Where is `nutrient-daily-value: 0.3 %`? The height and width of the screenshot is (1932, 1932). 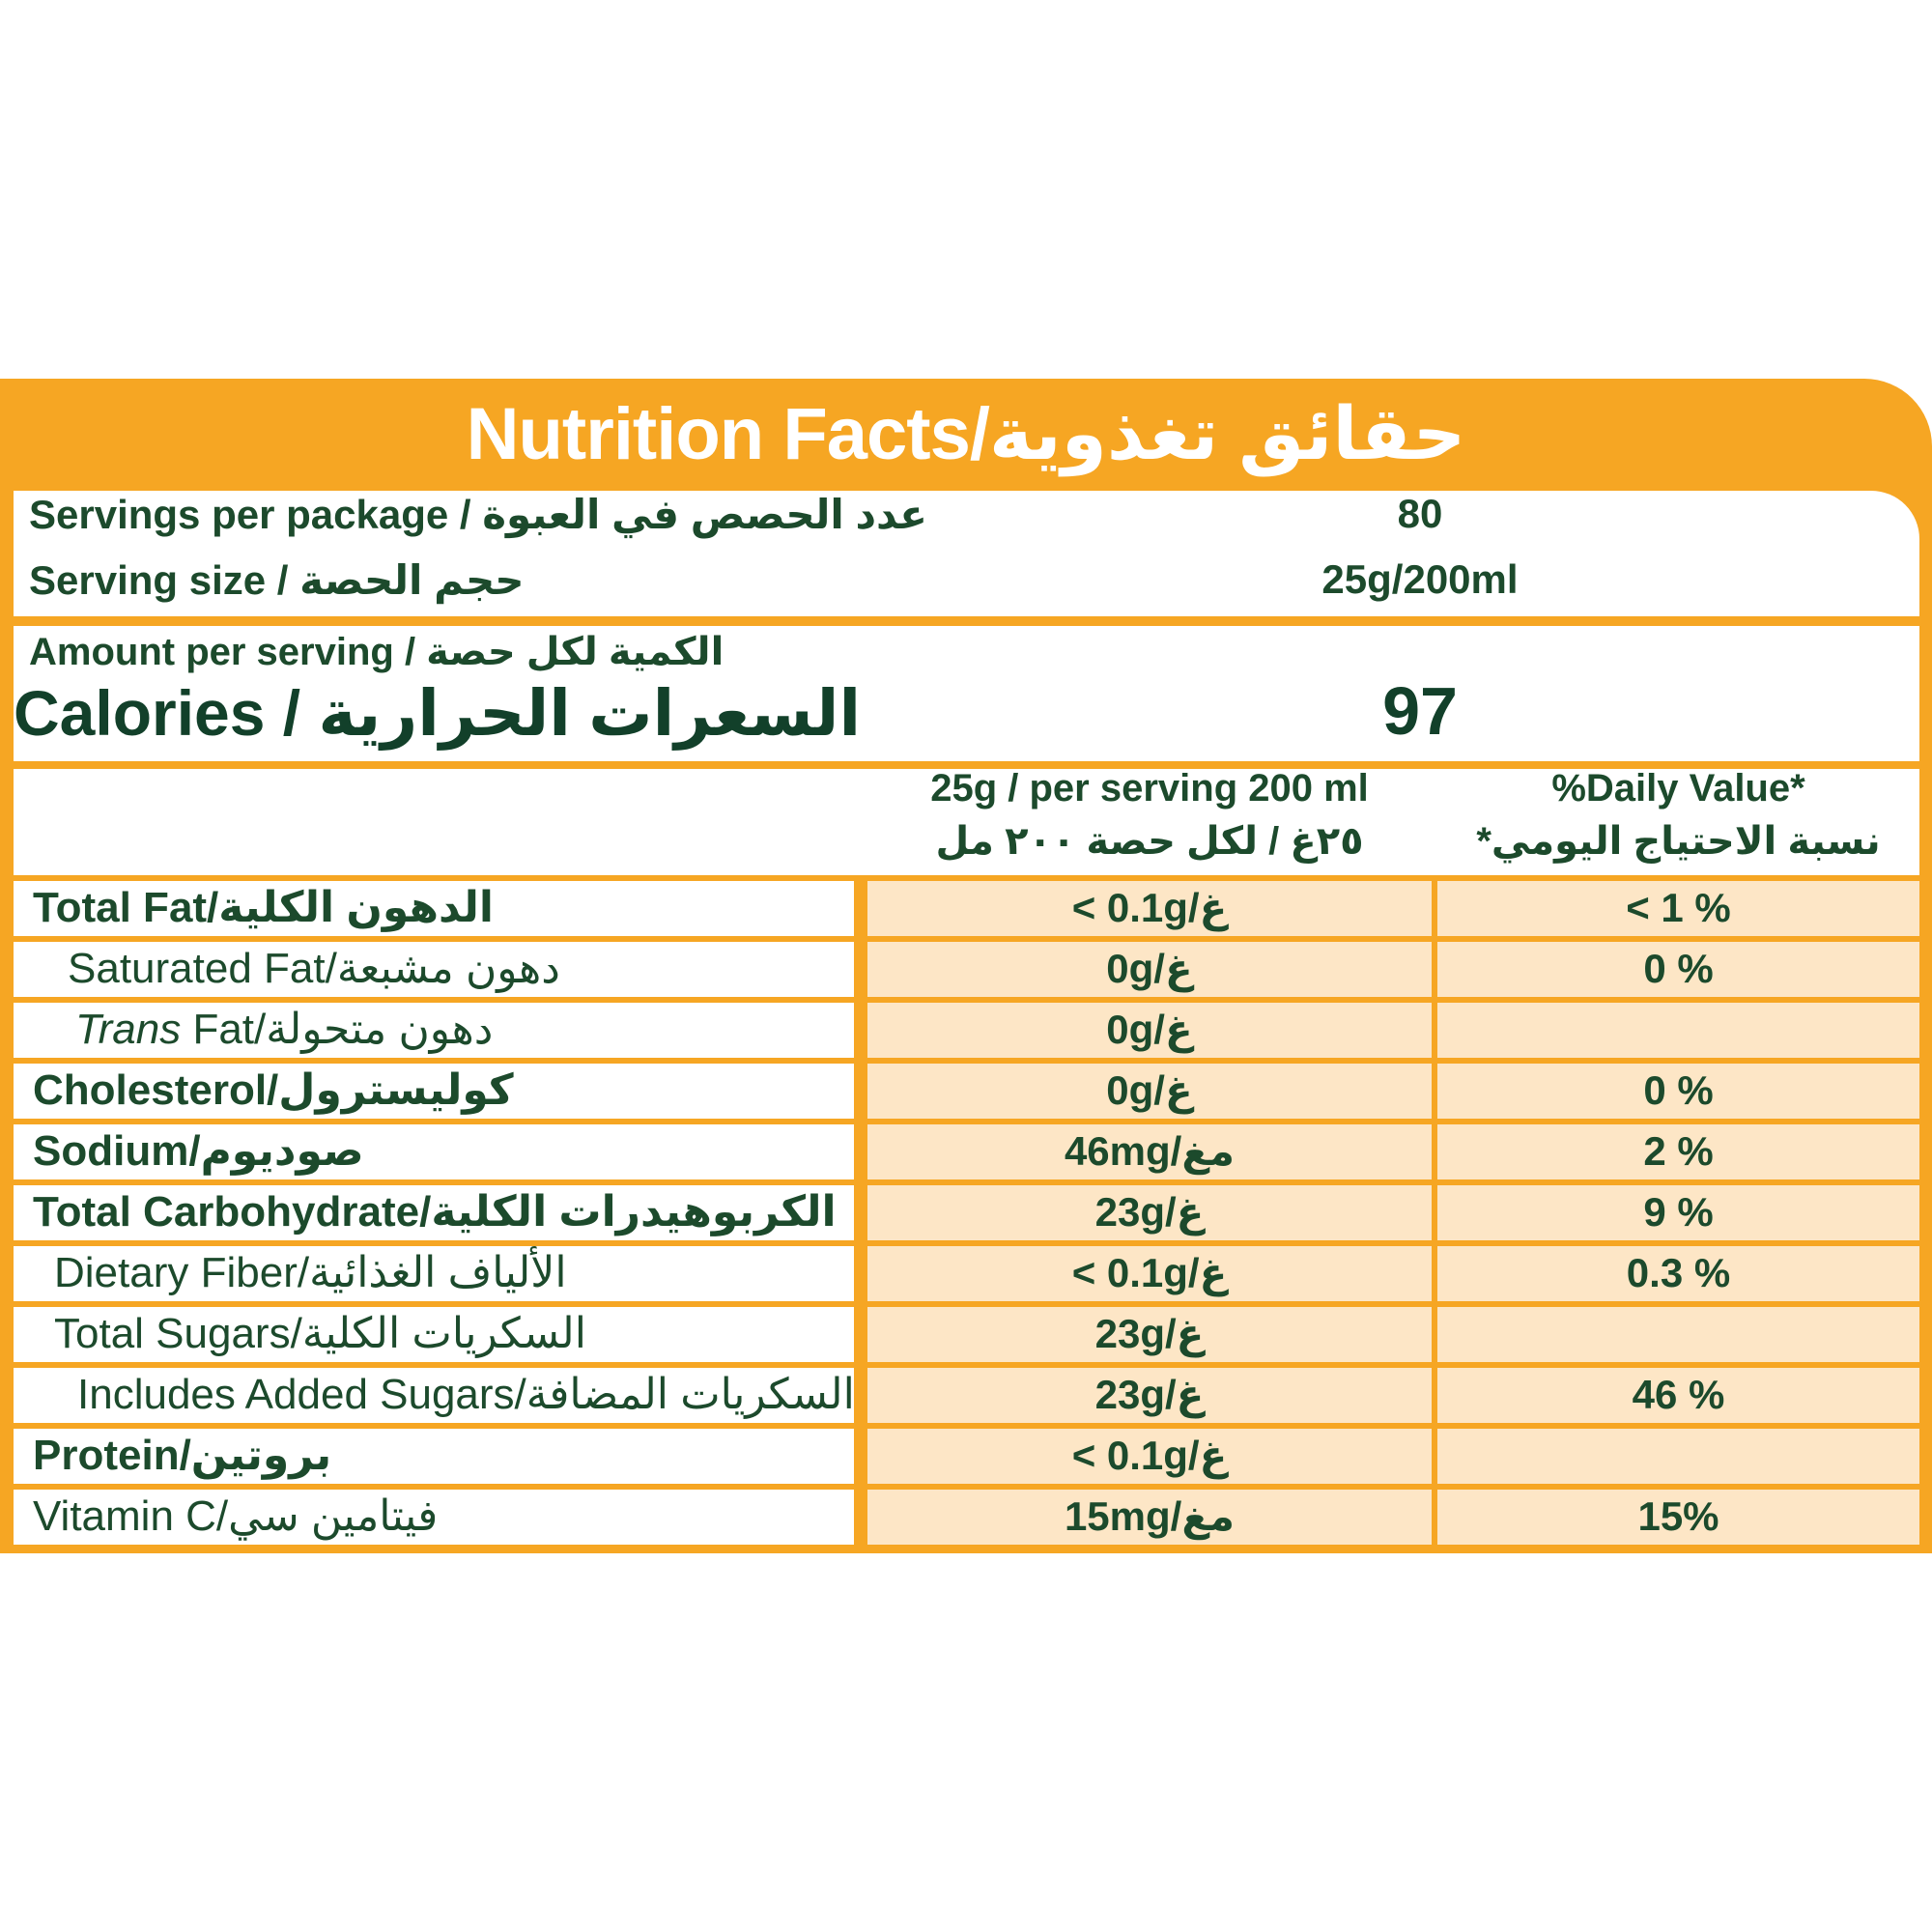
nutrient-daily-value: 0.3 % is located at coordinates (1678, 1272).